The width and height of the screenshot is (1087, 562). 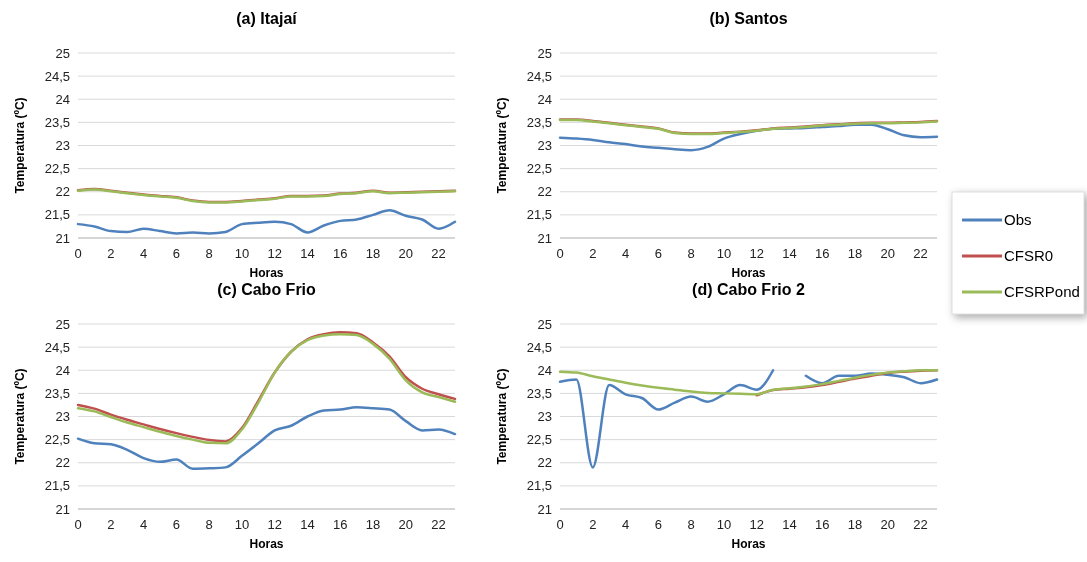 What do you see at coordinates (1042, 292) in the screenshot?
I see `legend-label: CFSRPond` at bounding box center [1042, 292].